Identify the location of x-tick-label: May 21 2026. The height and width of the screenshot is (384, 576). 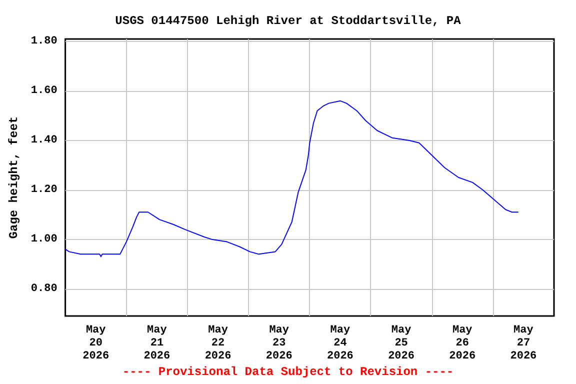
(157, 343).